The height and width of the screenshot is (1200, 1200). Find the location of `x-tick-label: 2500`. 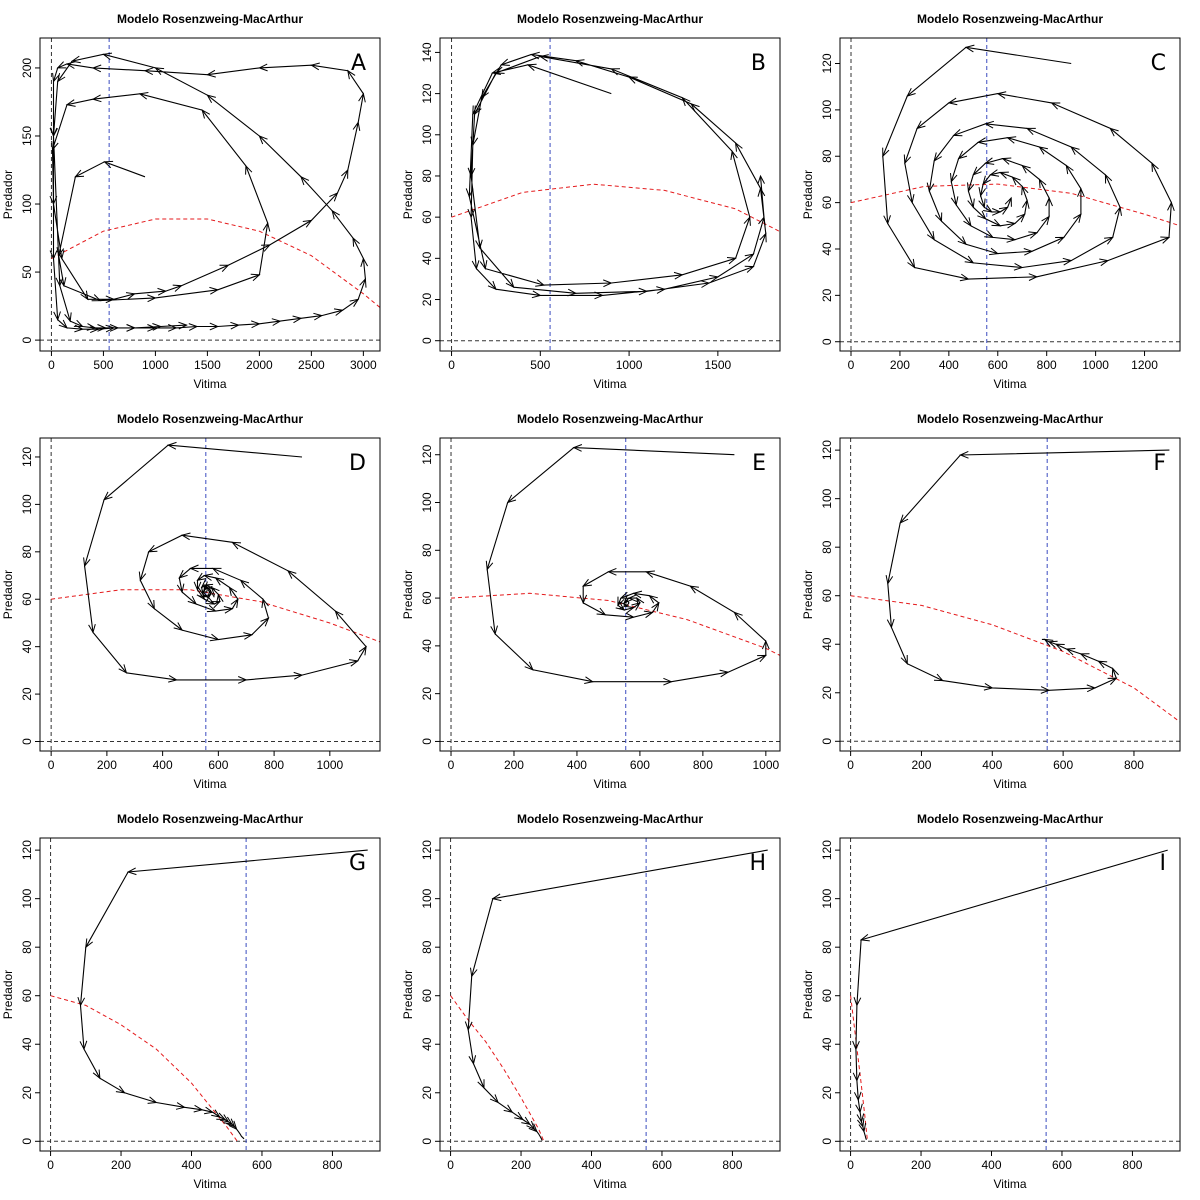

x-tick-label: 2500 is located at coordinates (311, 365).